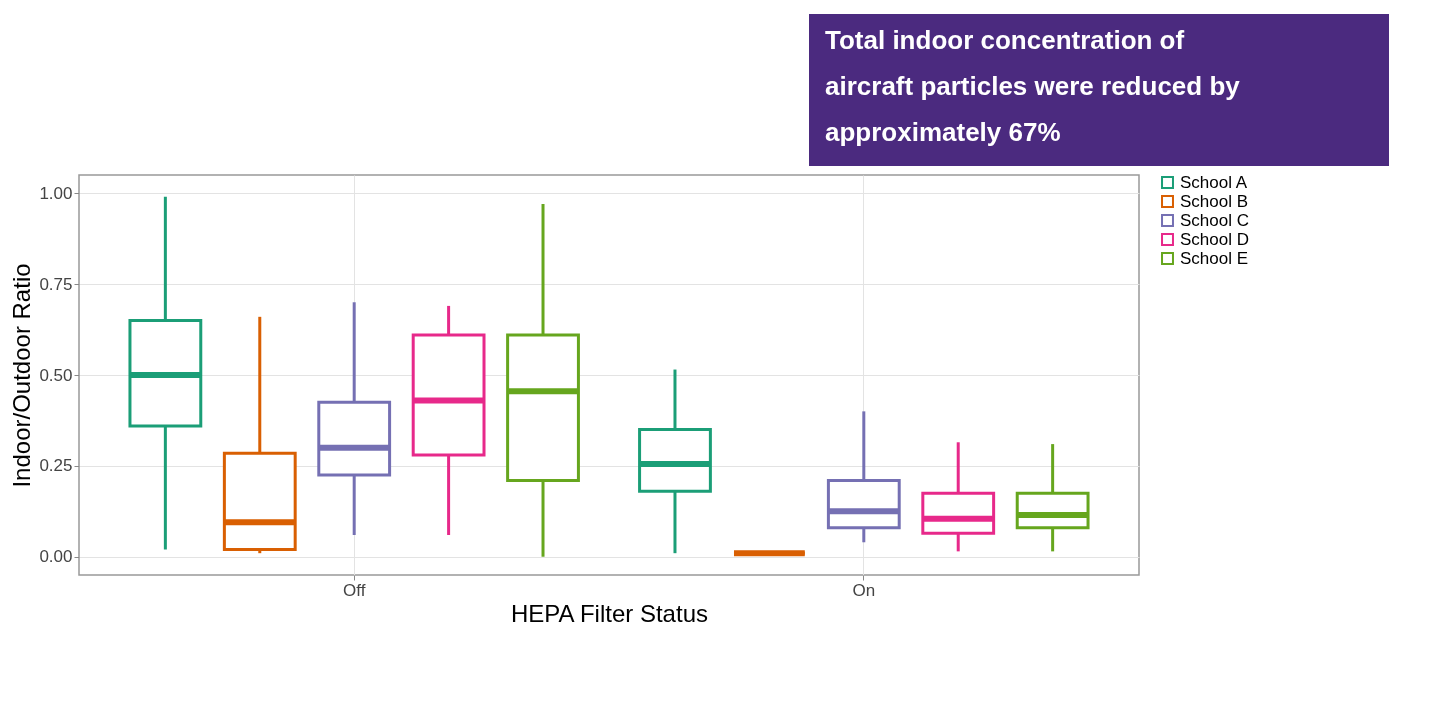 Image resolution: width=1447 pixels, height=718 pixels. Describe the element at coordinates (864, 590) in the screenshot. I see `x-tick-label: On` at that location.